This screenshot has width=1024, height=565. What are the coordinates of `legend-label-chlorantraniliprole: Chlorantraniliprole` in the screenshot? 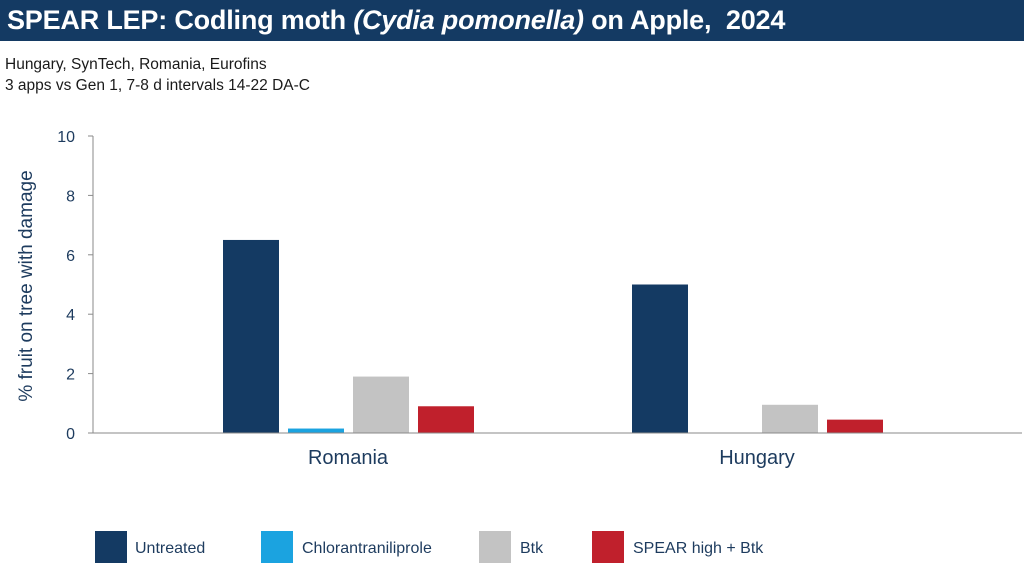 It's located at (367, 548).